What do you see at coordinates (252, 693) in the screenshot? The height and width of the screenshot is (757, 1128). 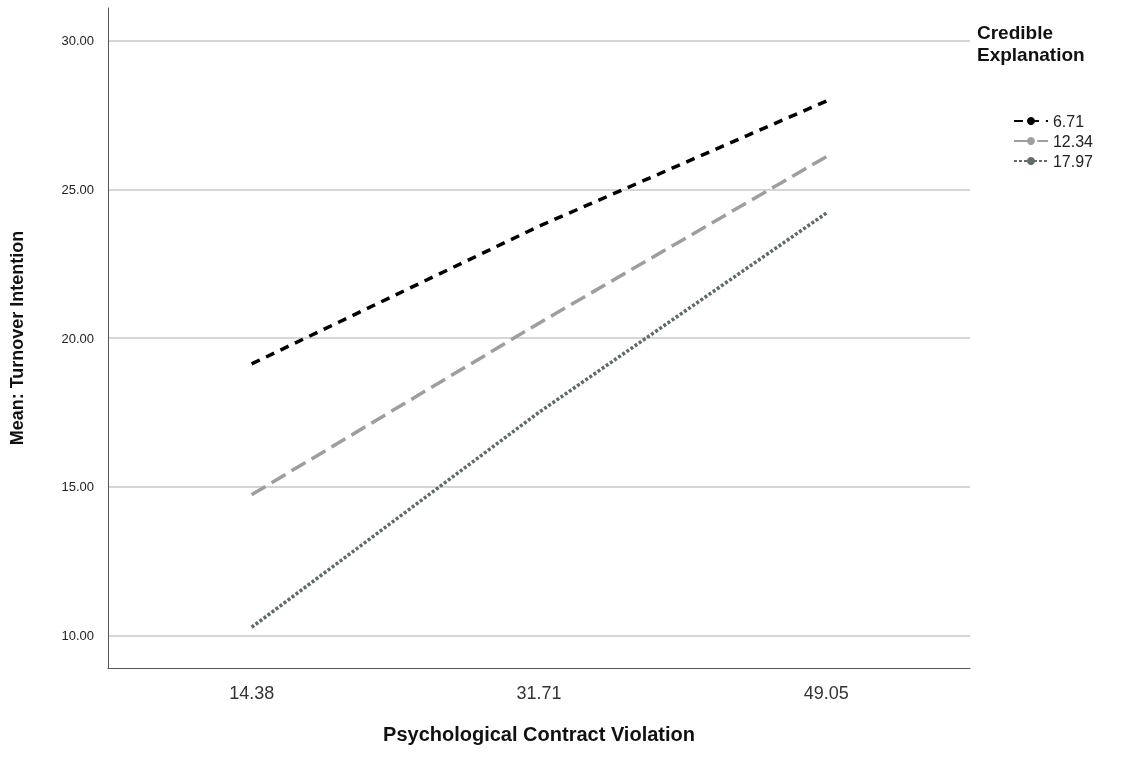 I see `x-tick-label: 14.38` at bounding box center [252, 693].